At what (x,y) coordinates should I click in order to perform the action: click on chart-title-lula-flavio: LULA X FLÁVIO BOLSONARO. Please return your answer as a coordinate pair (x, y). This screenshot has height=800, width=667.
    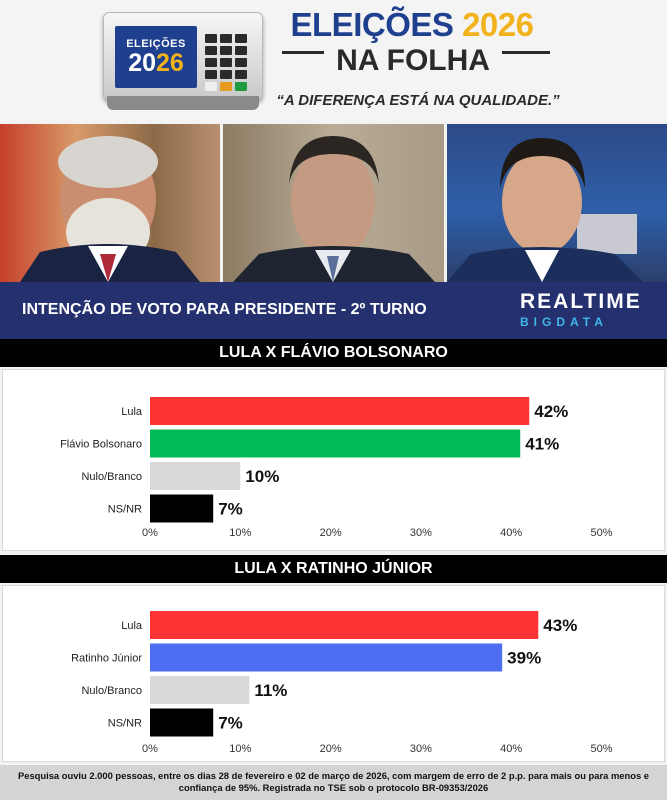
    Looking at the image, I should click on (333, 353).